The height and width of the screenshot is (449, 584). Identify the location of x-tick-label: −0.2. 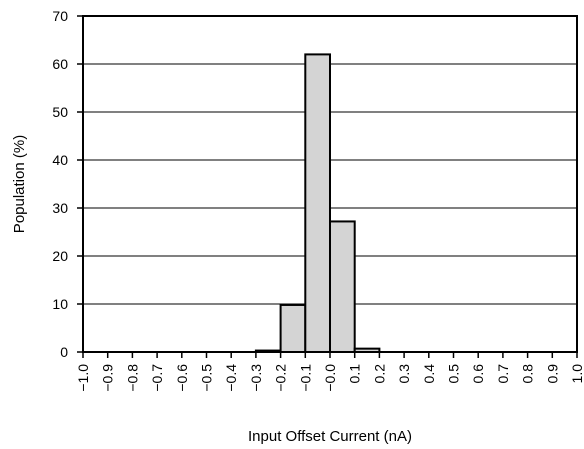
(281, 378).